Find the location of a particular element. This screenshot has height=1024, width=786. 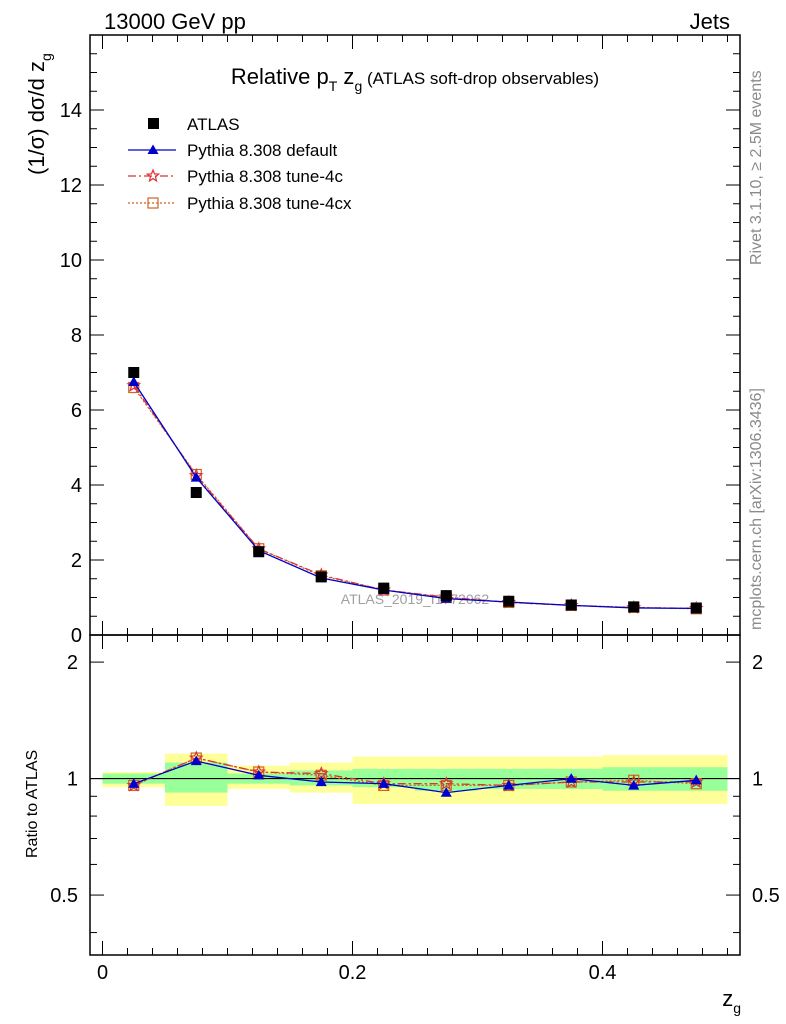

main-y-tick-label: 14 is located at coordinates (71, 111).